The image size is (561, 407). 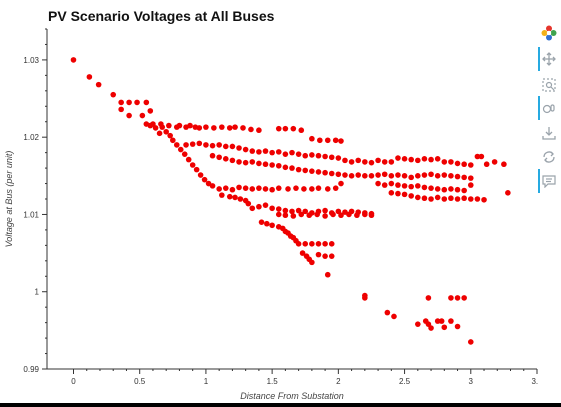 I want to click on x-tick-label: 2.5, so click(x=405, y=381).